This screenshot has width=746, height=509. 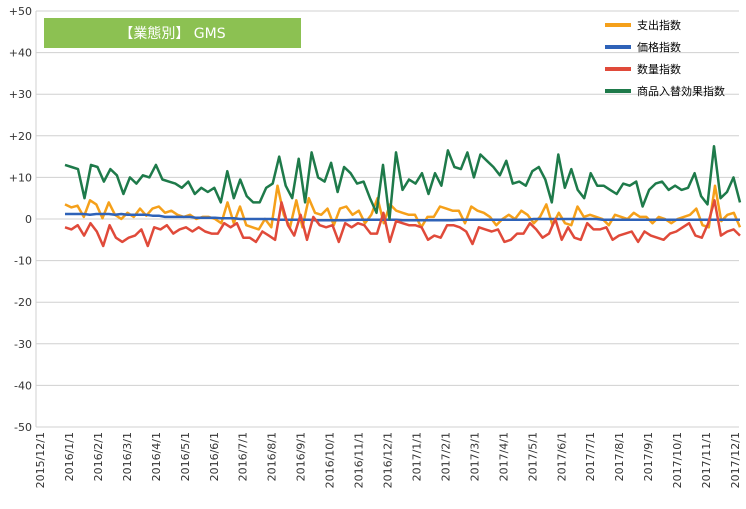 I want to click on x-tick-label: 2017/8/1, so click(x=619, y=456).